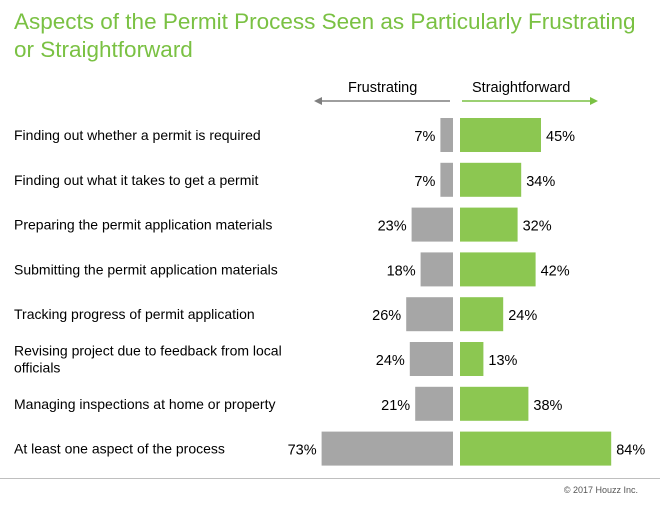 Image resolution: width=660 pixels, height=505 pixels. What do you see at coordinates (386, 316) in the screenshot?
I see `frustrating-value-label: 26%` at bounding box center [386, 316].